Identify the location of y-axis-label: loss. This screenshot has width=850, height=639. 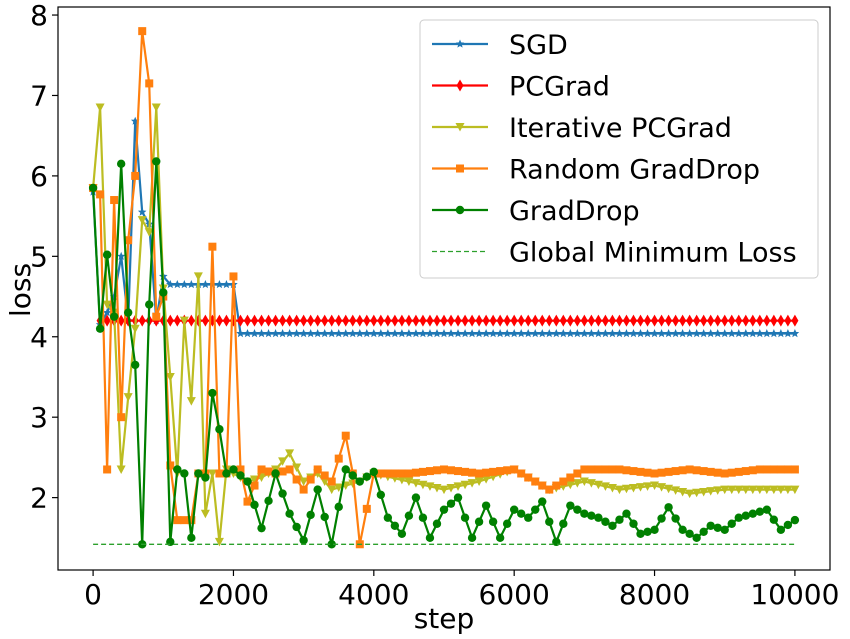
(20, 290).